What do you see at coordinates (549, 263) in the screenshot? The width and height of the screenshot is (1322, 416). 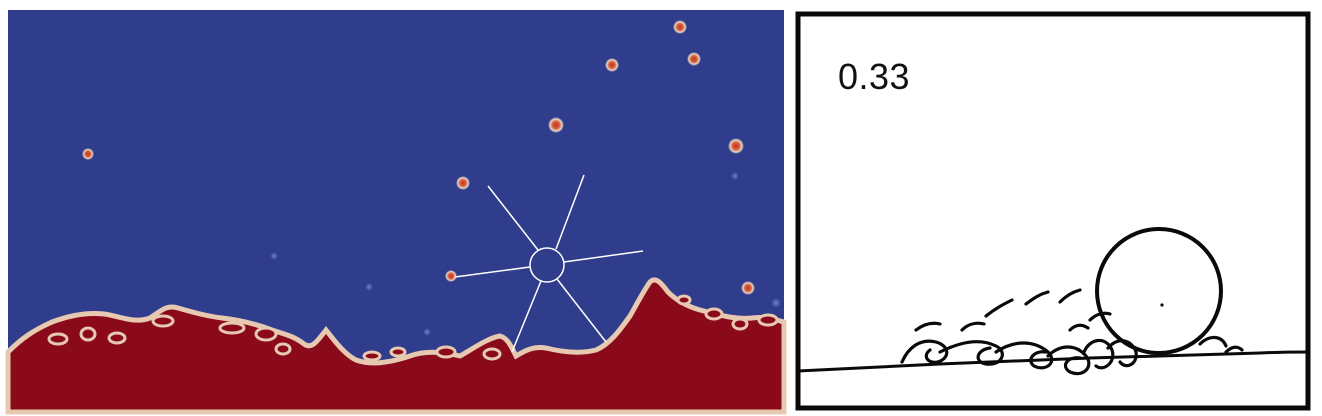 I see `rotating-disk-overlay` at bounding box center [549, 263].